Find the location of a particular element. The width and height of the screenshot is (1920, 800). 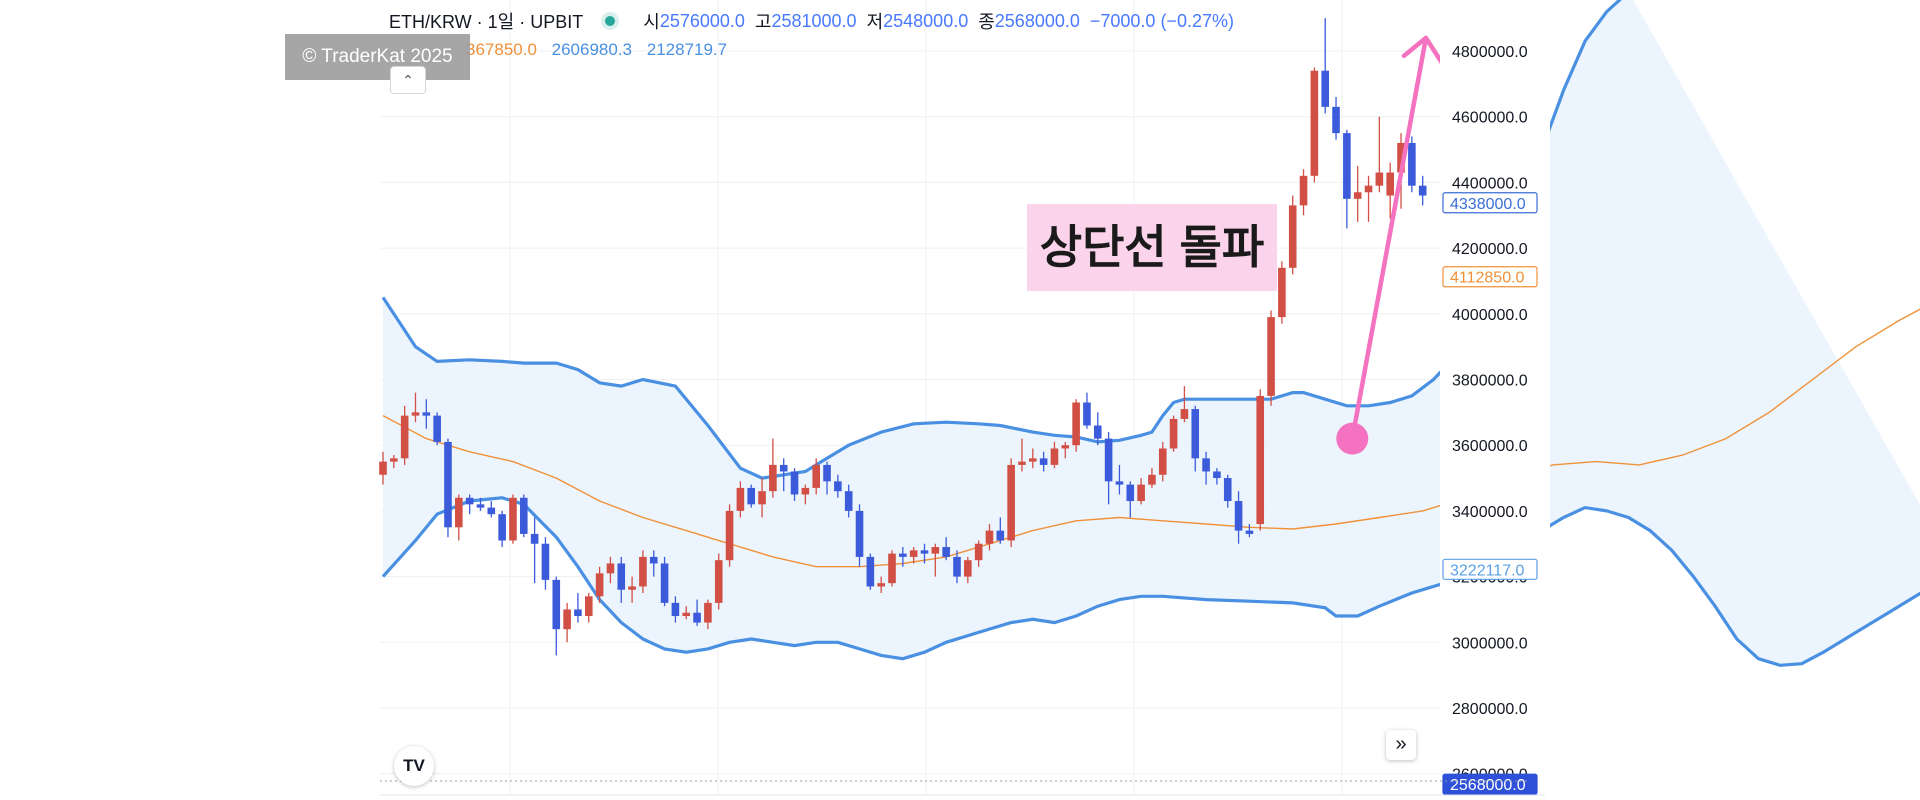

price-tag-label: 2568000.0 is located at coordinates (1488, 785).